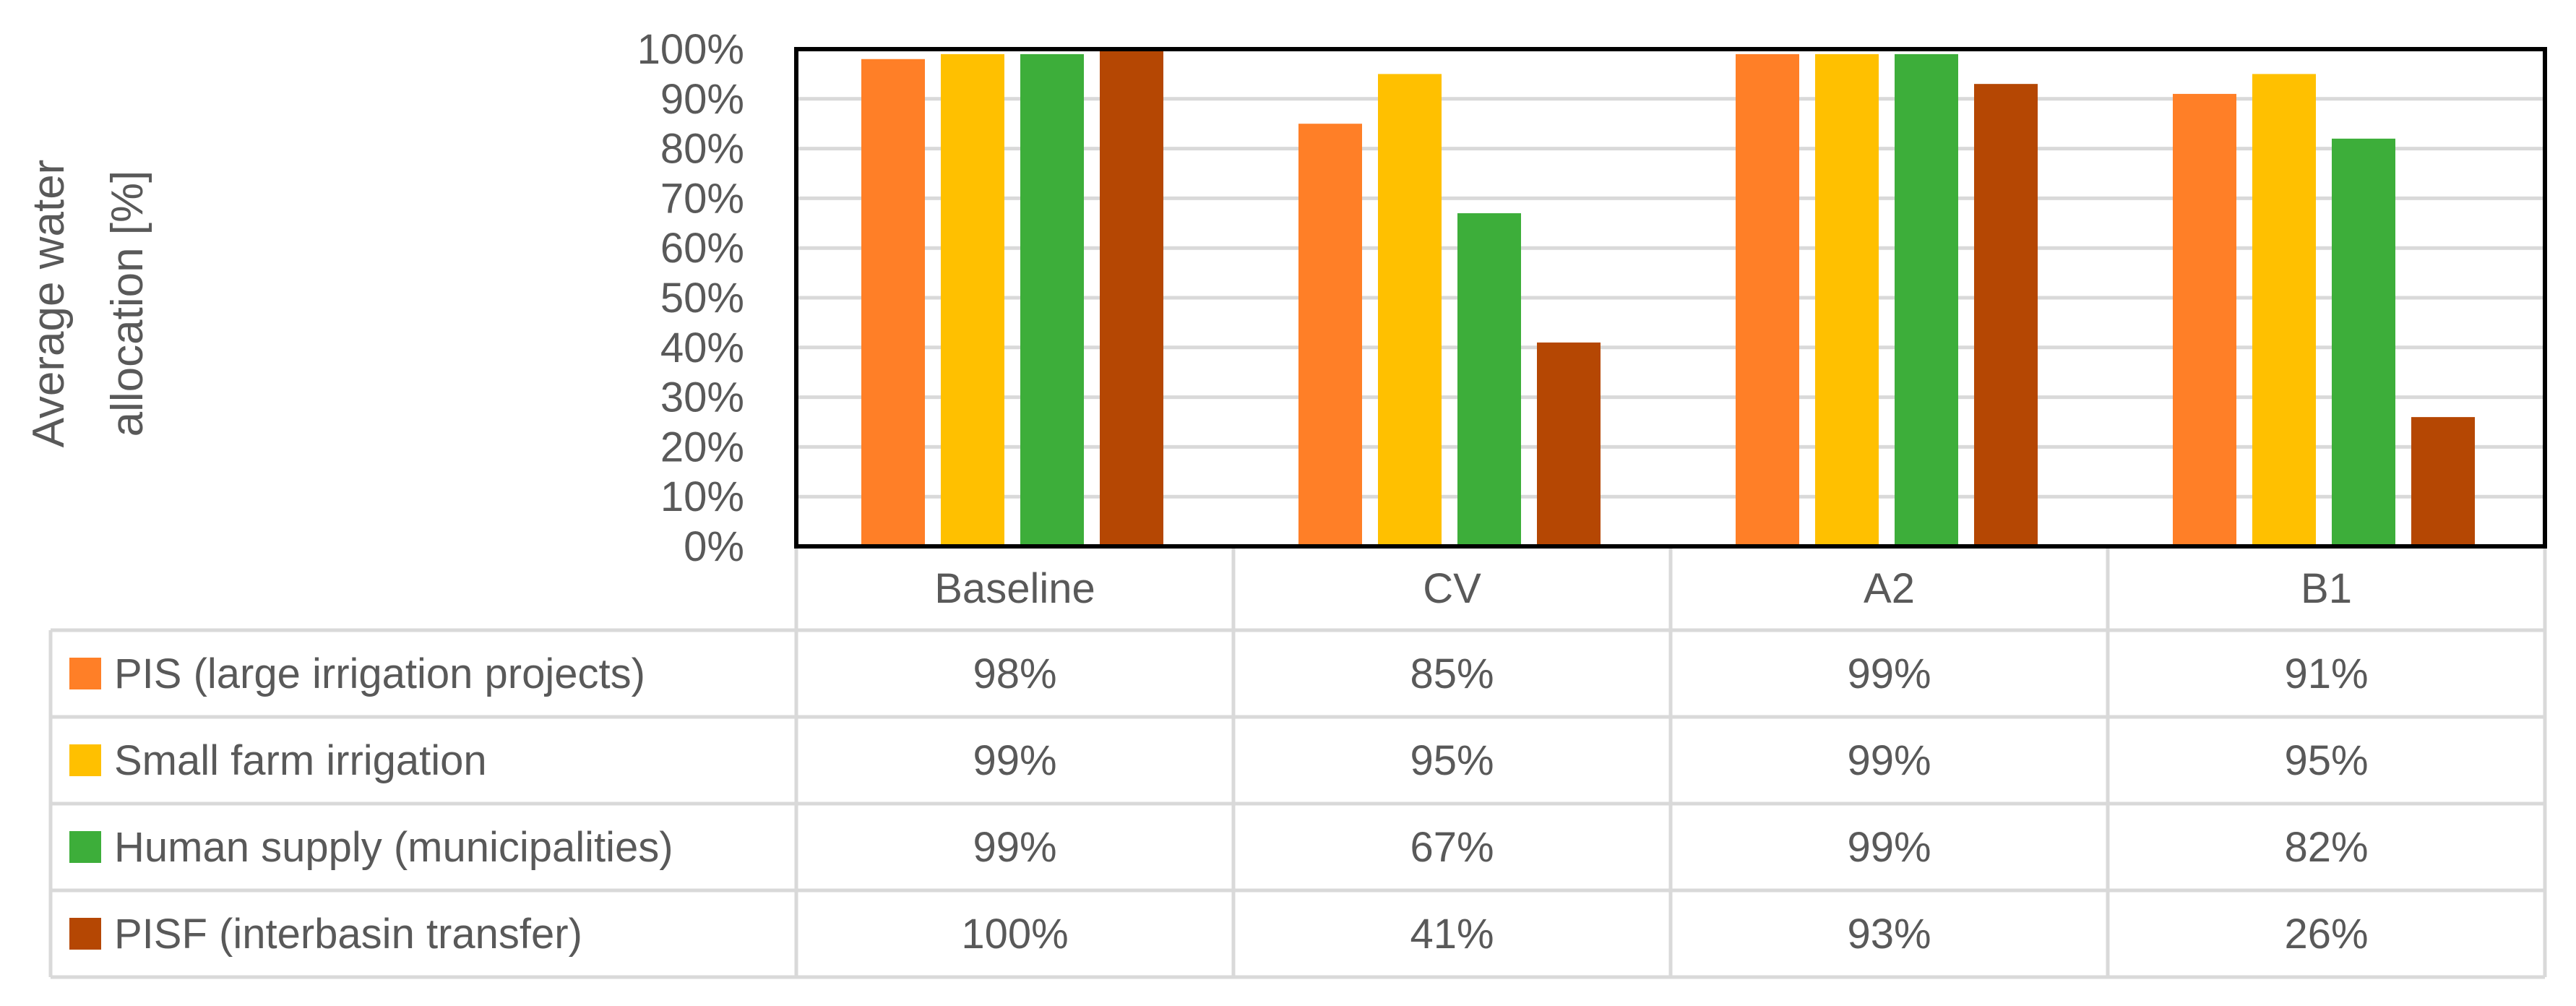 This screenshot has height=1006, width=2576. I want to click on y-tick-label: 80%, so click(702, 149).